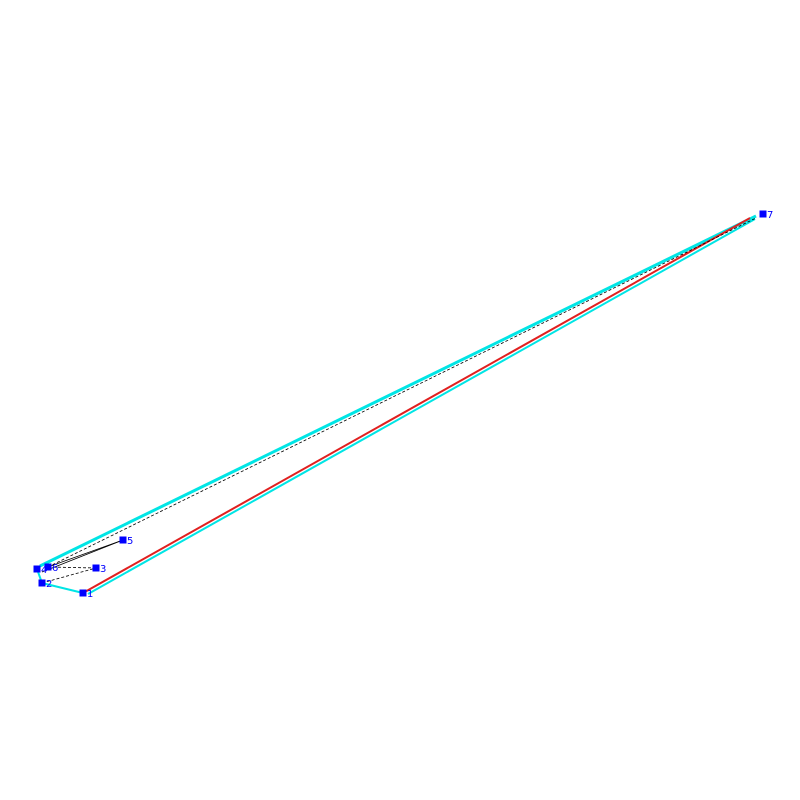 The height and width of the screenshot is (800, 800). What do you see at coordinates (130, 541) in the screenshot?
I see `node-label: 5` at bounding box center [130, 541].